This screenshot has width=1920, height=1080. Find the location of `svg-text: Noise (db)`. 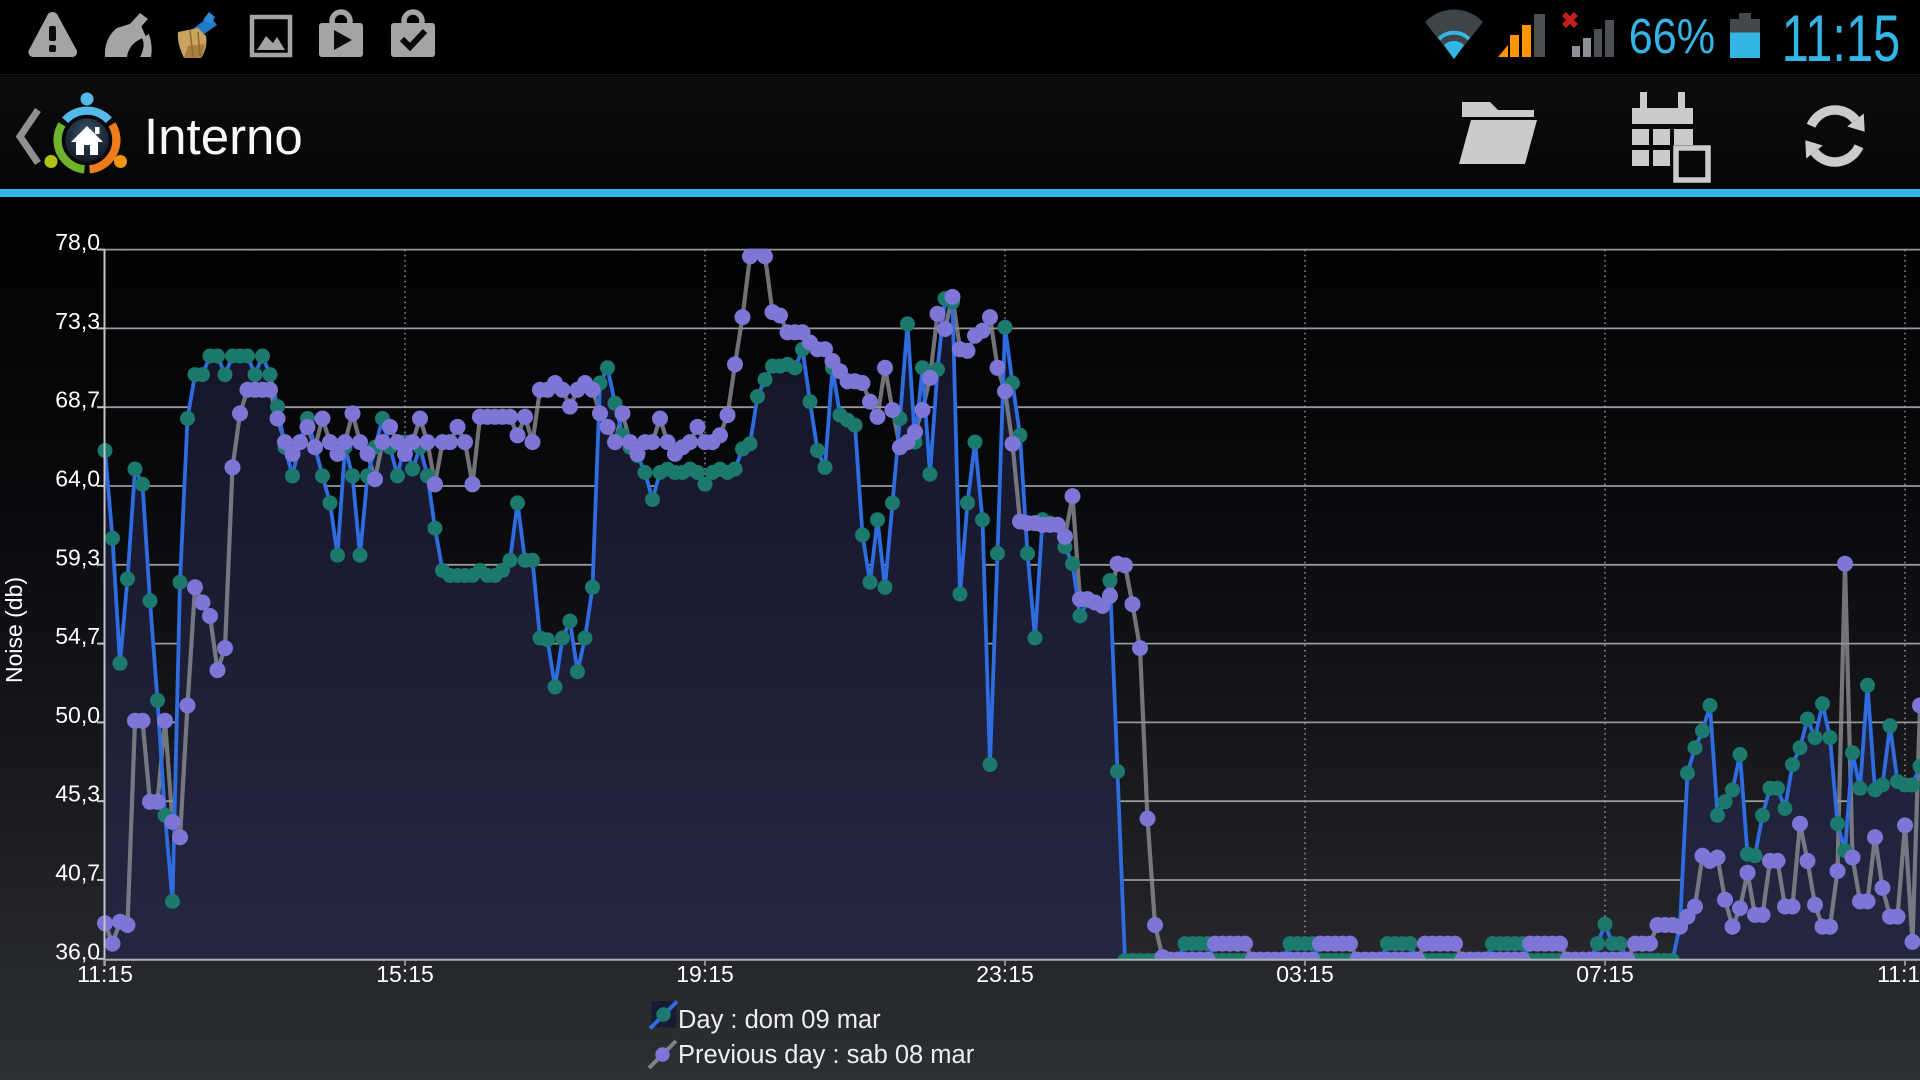

svg-text: Noise (db) is located at coordinates (14, 630).